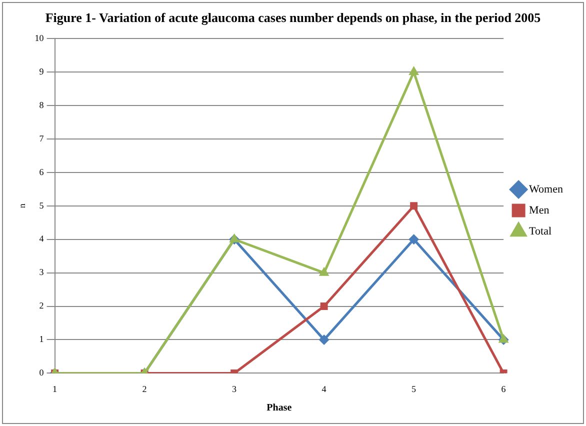 The image size is (586, 426). What do you see at coordinates (414, 389) in the screenshot?
I see `x-tick-label: 5` at bounding box center [414, 389].